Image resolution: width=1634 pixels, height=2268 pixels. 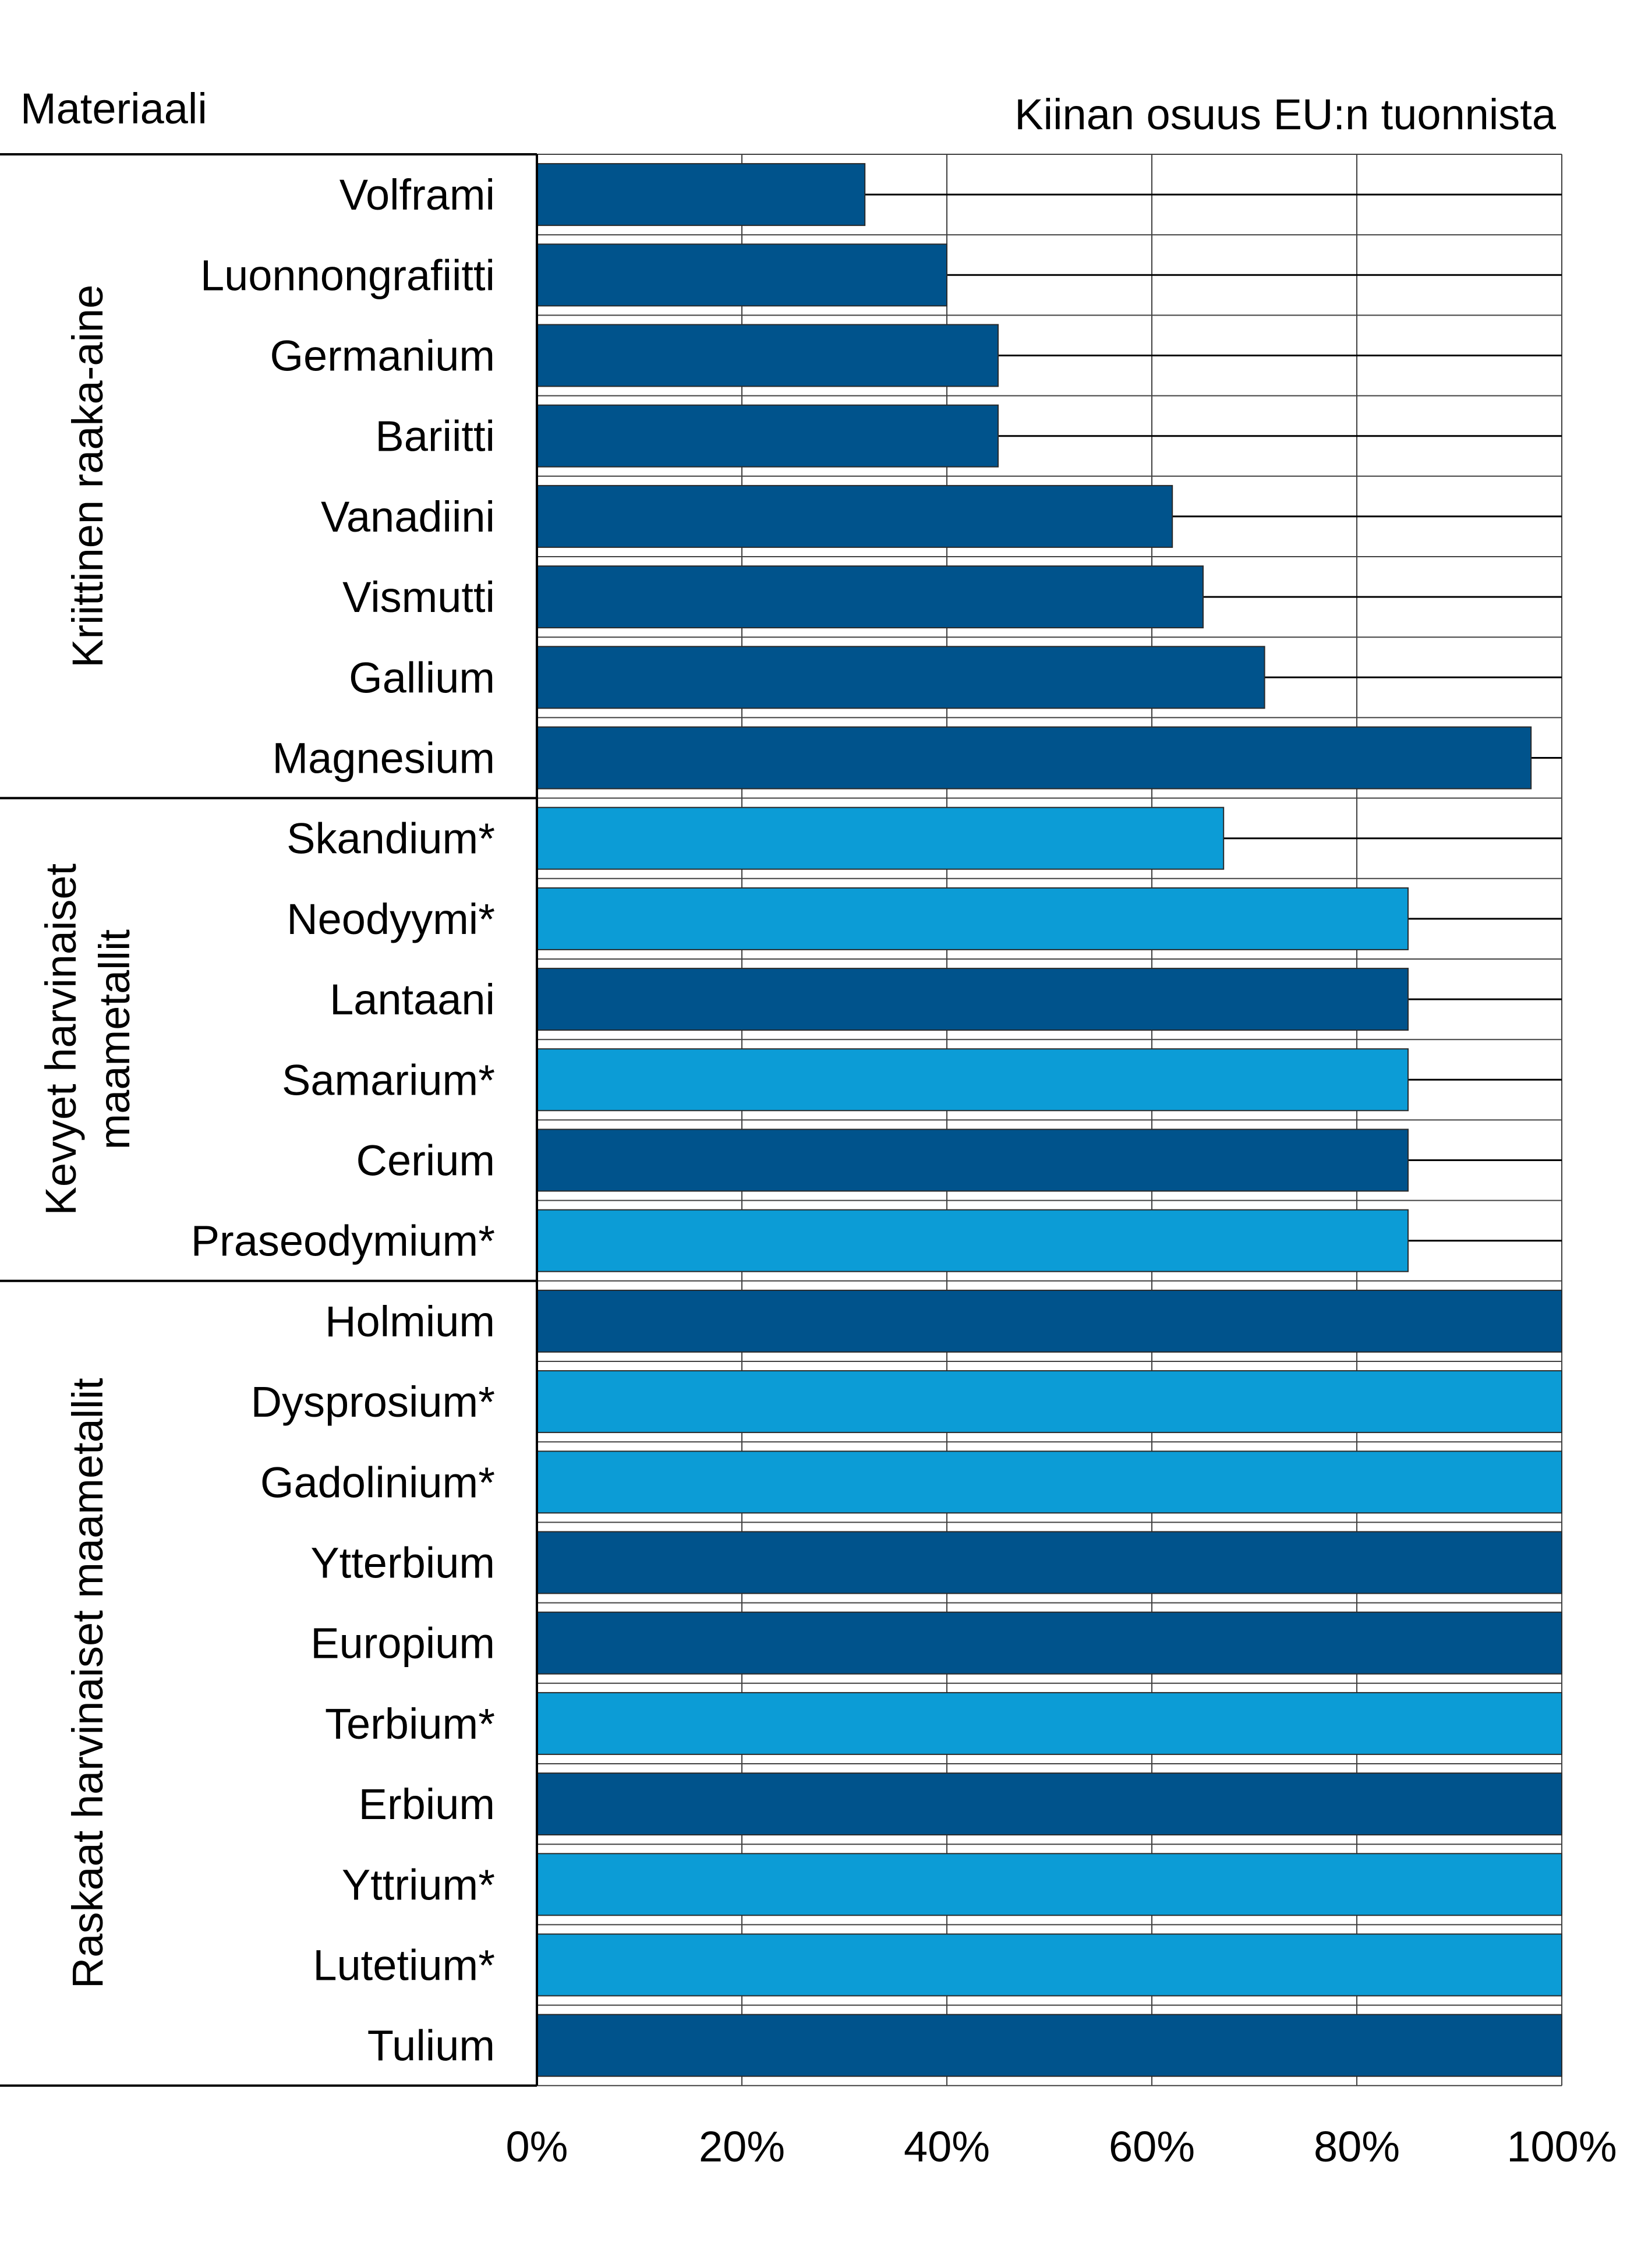 I want to click on materials-column-header: Materiaali, so click(x=113, y=108).